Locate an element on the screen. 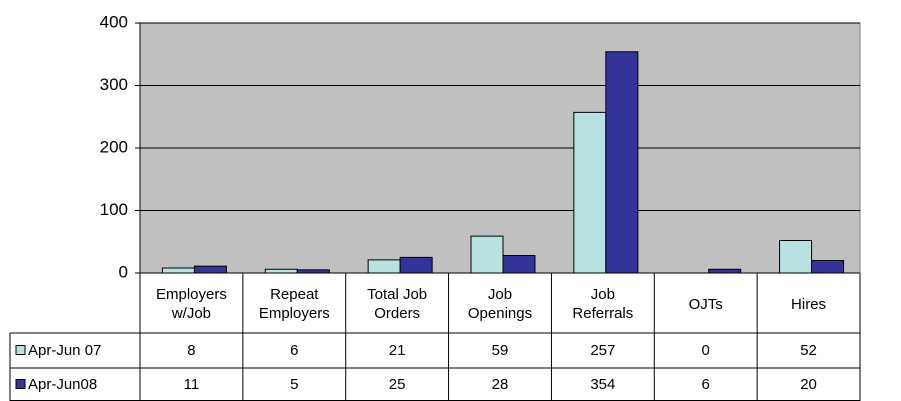 This screenshot has height=401, width=901. table-value: 20 is located at coordinates (808, 384).